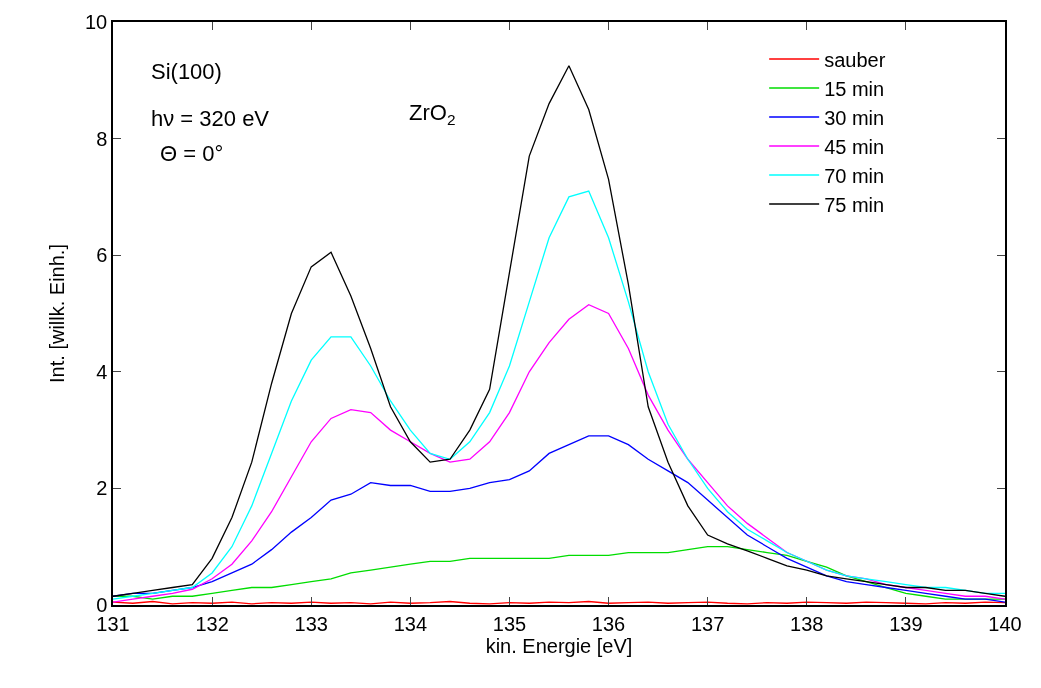 Image resolution: width=1041 pixels, height=688 pixels. Describe the element at coordinates (432, 114) in the screenshot. I see `annotation: ZrO$_{2}$` at that location.